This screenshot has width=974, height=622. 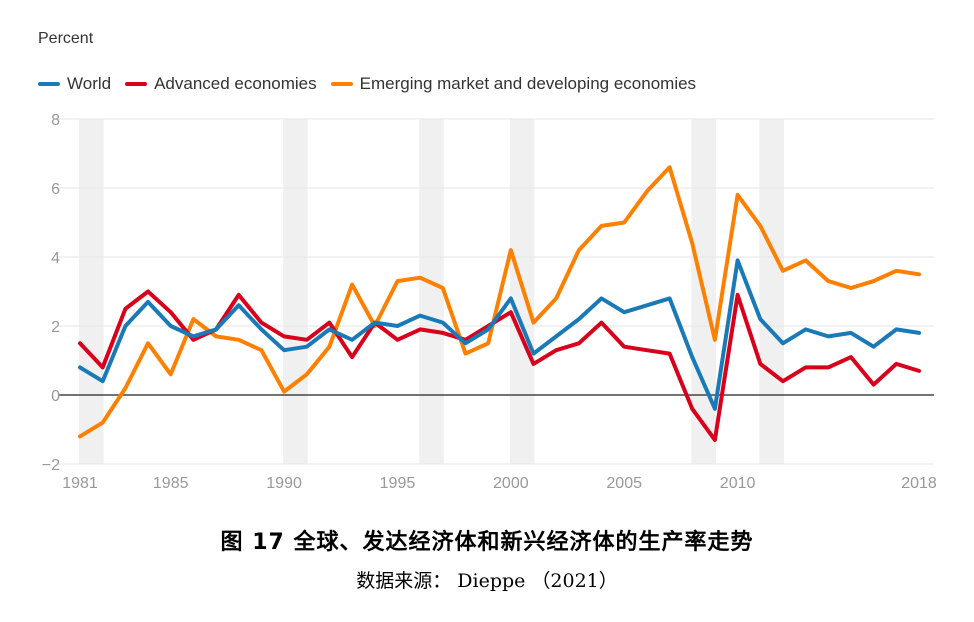 I want to click on legend-swatch-emerging, so click(x=341, y=84).